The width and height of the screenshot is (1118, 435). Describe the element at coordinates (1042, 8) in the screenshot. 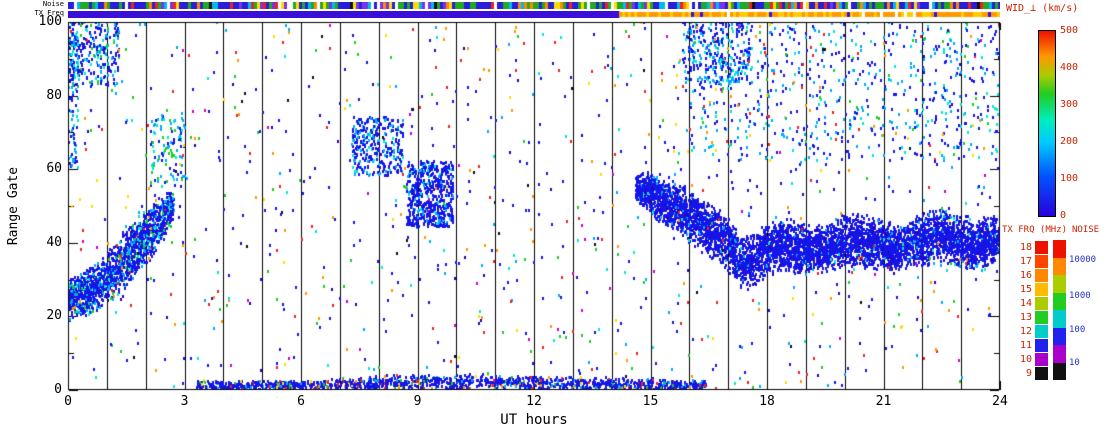

I see `wid-colorbar-title: WID_⊥ (km/s)` at that location.